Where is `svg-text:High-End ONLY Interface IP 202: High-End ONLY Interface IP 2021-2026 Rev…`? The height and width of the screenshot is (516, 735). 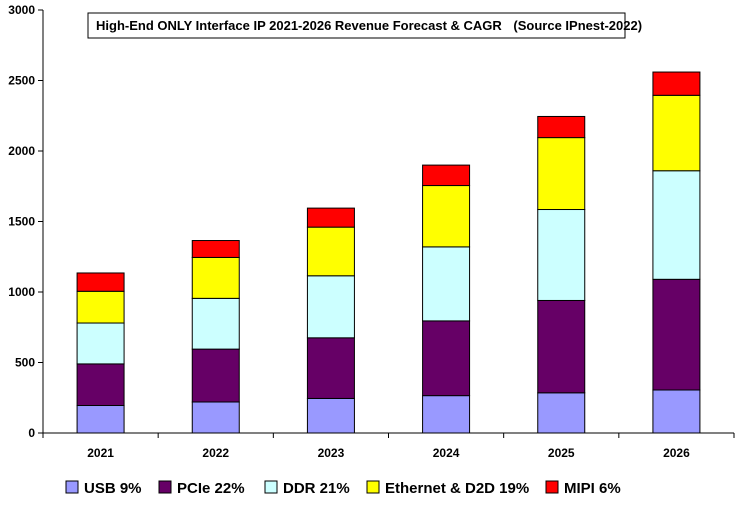
svg-text:High-End ONLY Interface IP 202: High-End ONLY Interface IP 2021-2026 Rev… is located at coordinates (369, 25).